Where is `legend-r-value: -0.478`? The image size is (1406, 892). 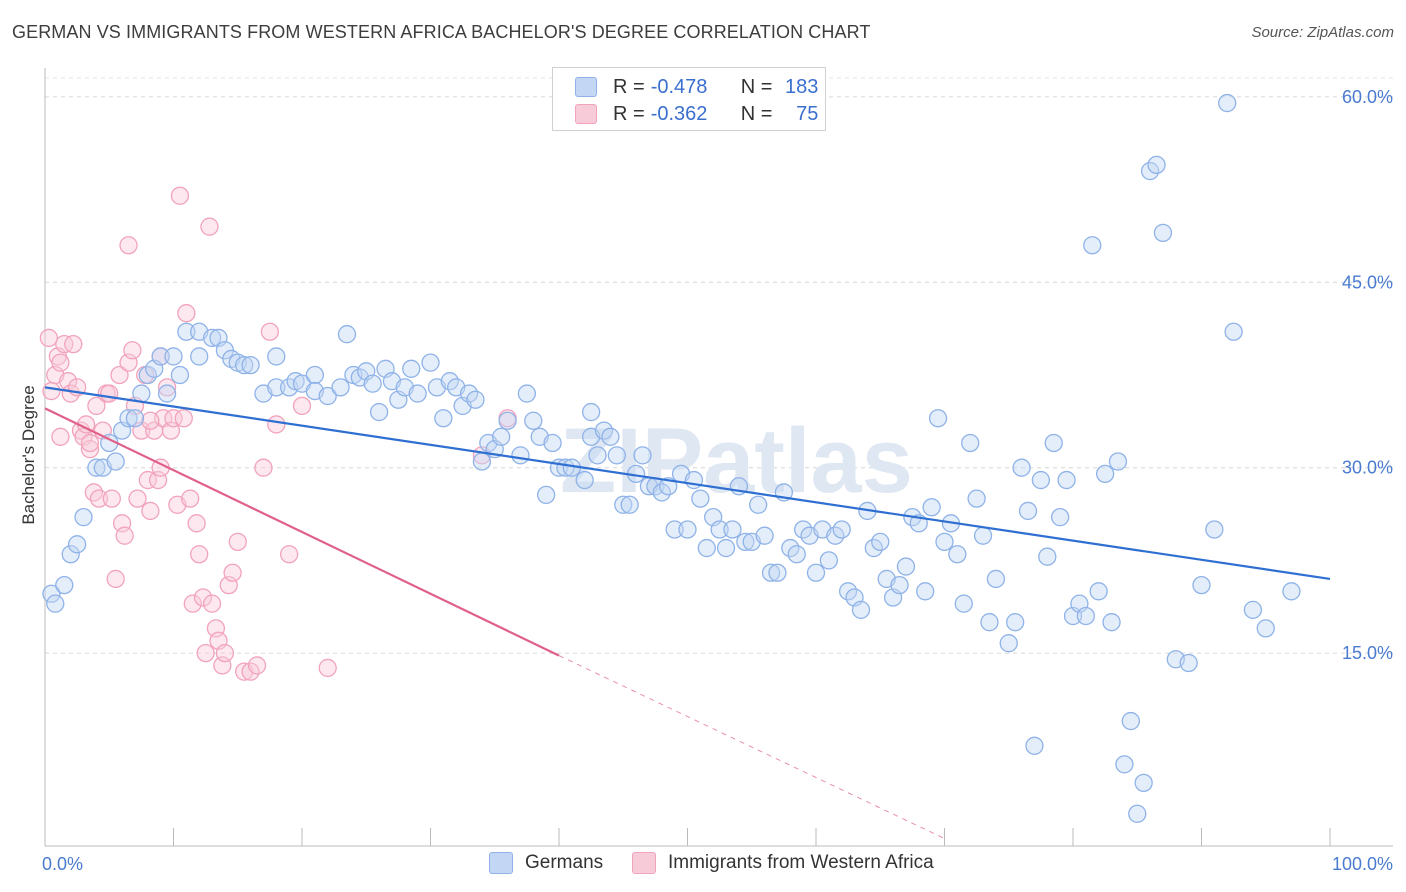
legend-r-value: -0.478 is located at coordinates (679, 86).